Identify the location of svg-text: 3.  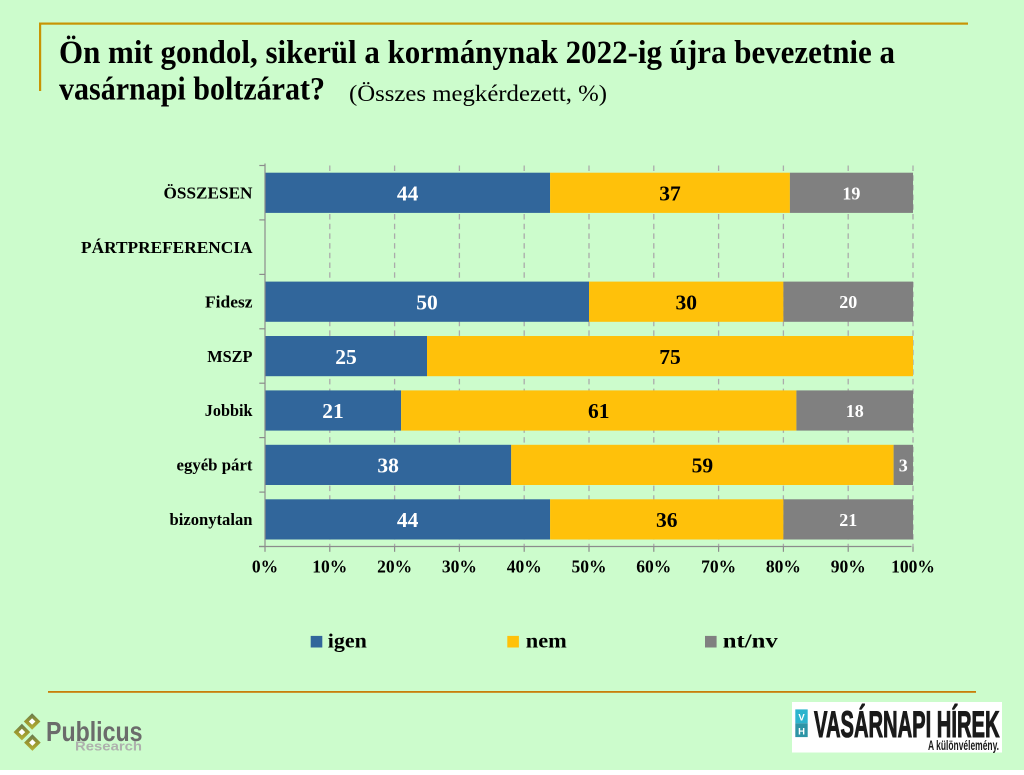
(903, 465).